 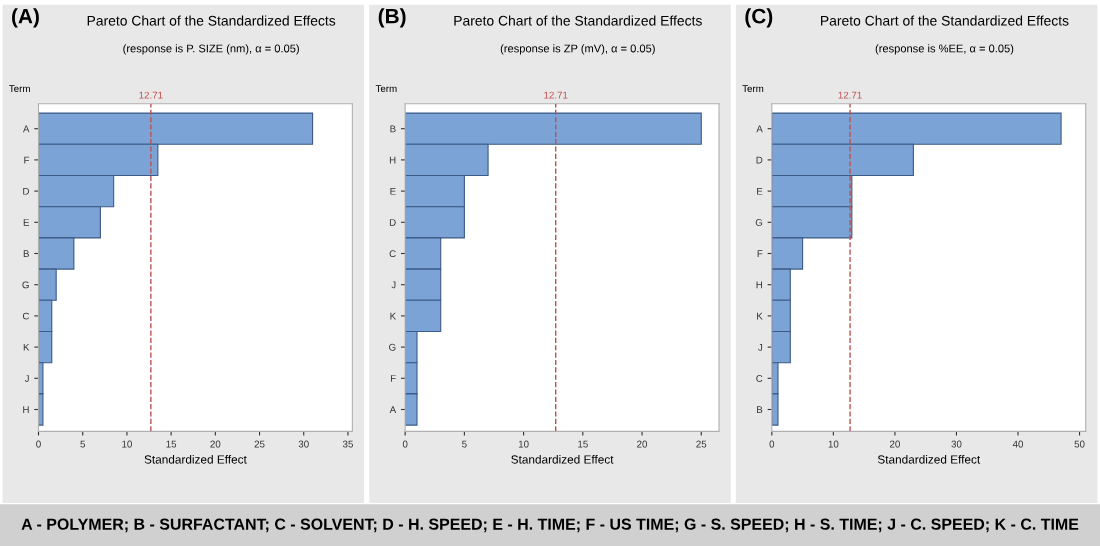 I want to click on text: (B), so click(x=392, y=18).